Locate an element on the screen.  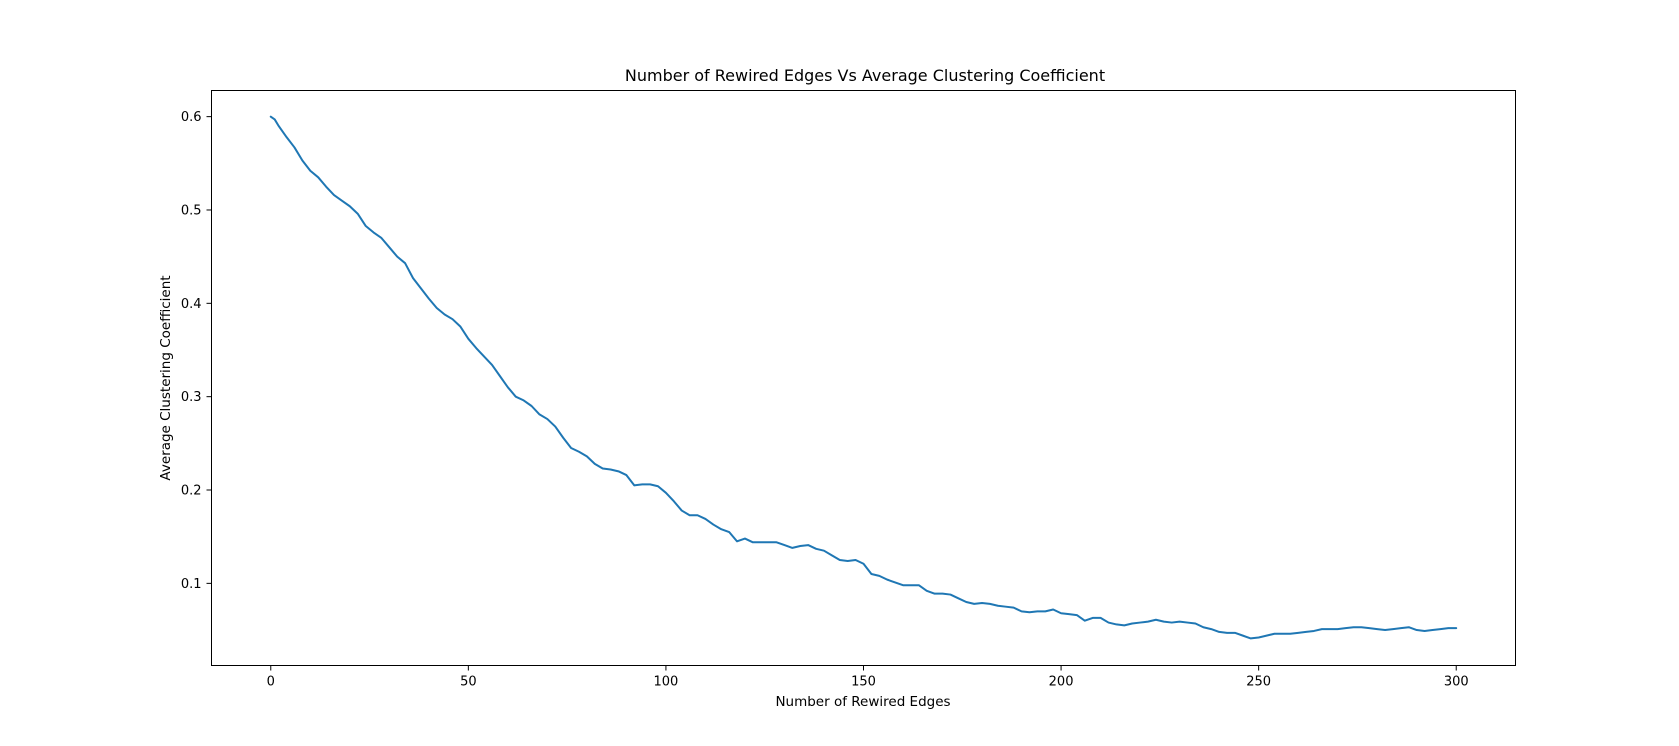
y-axis: 0.1 0.2 0.3 0.4 0.5 0.6 is located at coordinates (196, 351).